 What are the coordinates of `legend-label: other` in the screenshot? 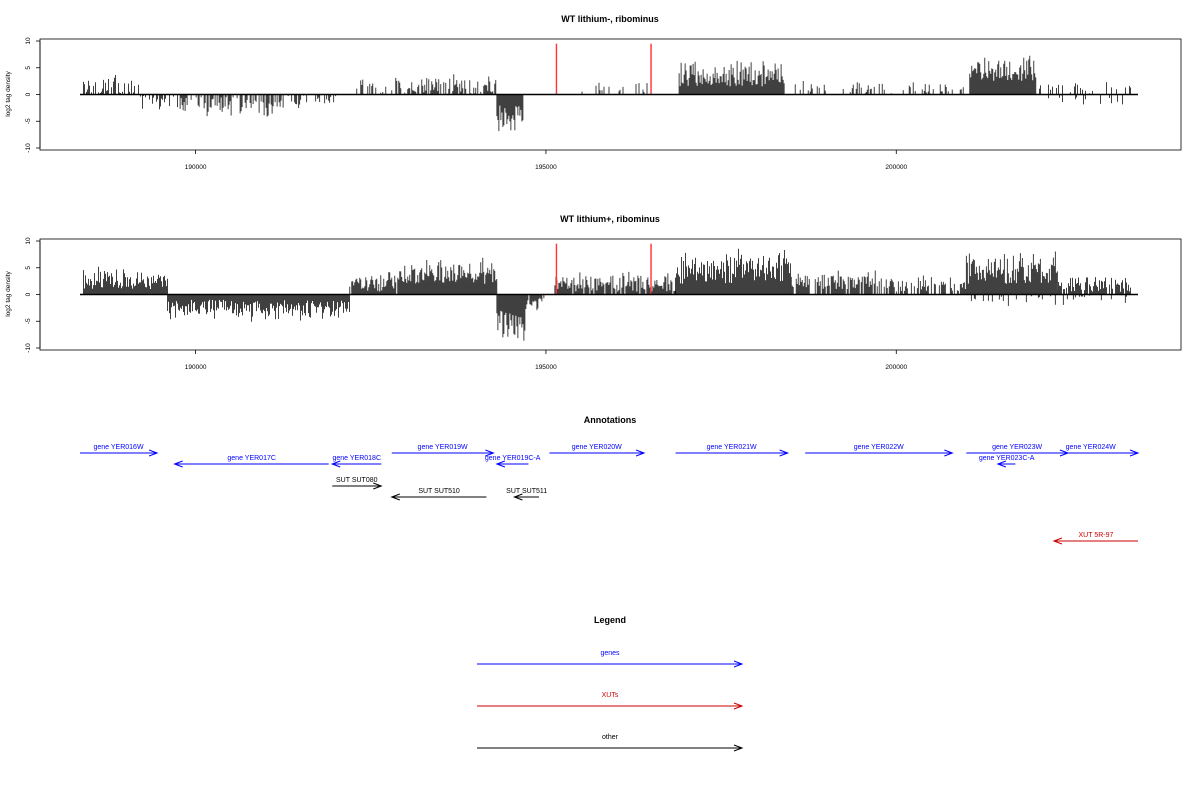 It's located at (610, 737).